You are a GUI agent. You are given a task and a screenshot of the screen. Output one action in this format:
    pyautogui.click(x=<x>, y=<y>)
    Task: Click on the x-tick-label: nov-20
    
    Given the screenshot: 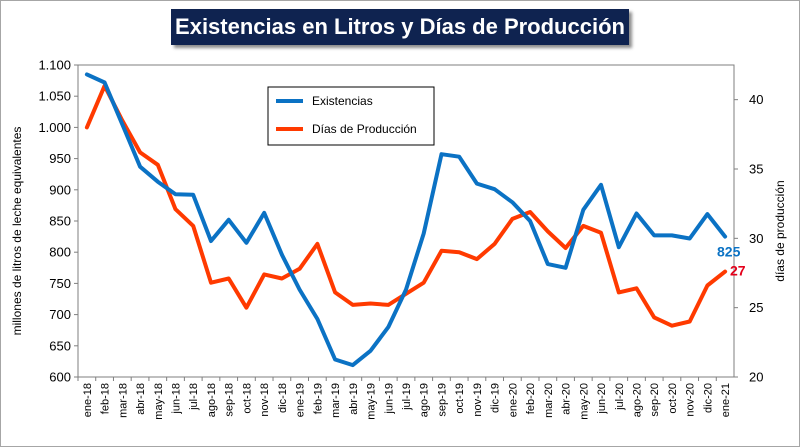 What is the action you would take?
    pyautogui.click(x=691, y=400)
    